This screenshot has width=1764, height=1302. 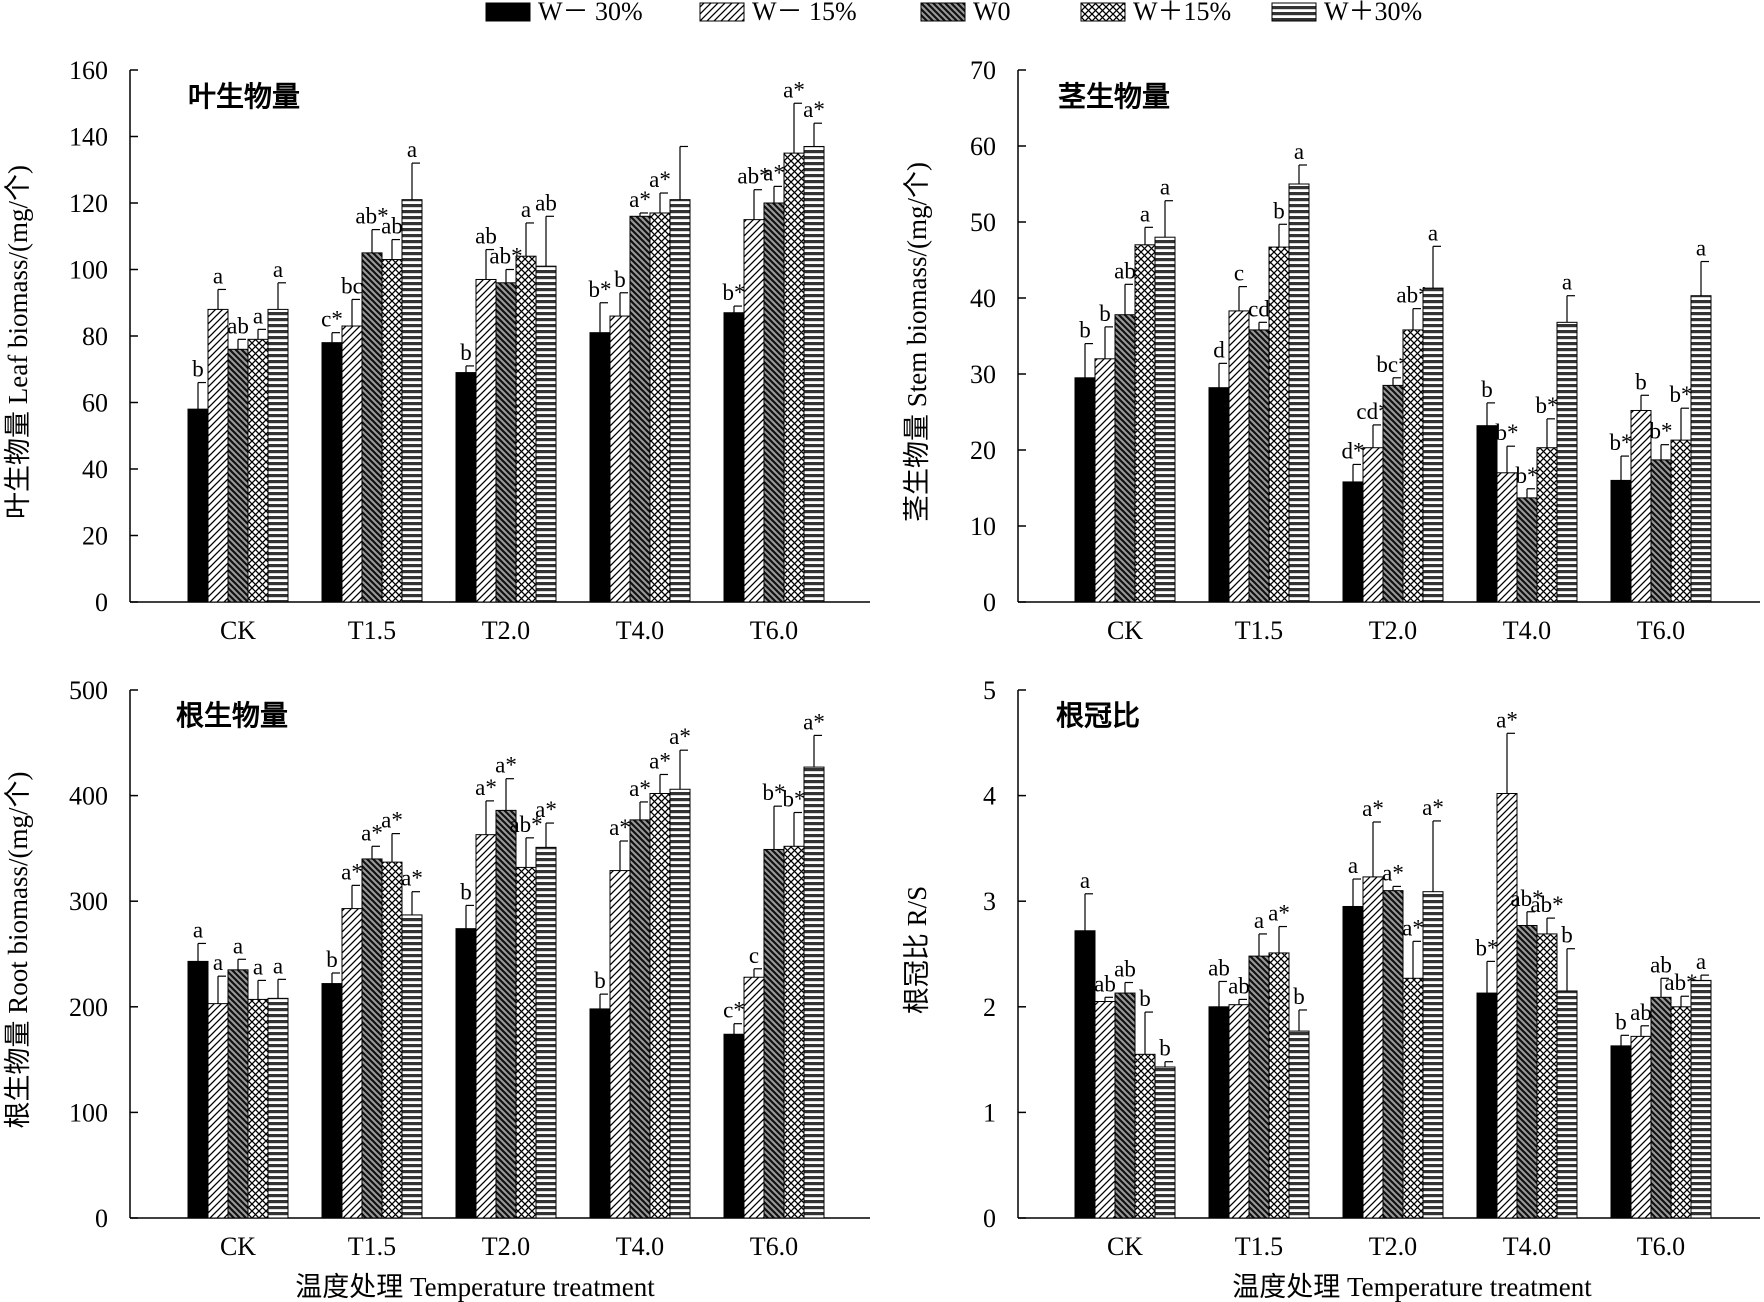 I want to click on y-axis-label: 茎生物量 Stem biomass/(mg/个), so click(x=917, y=342).